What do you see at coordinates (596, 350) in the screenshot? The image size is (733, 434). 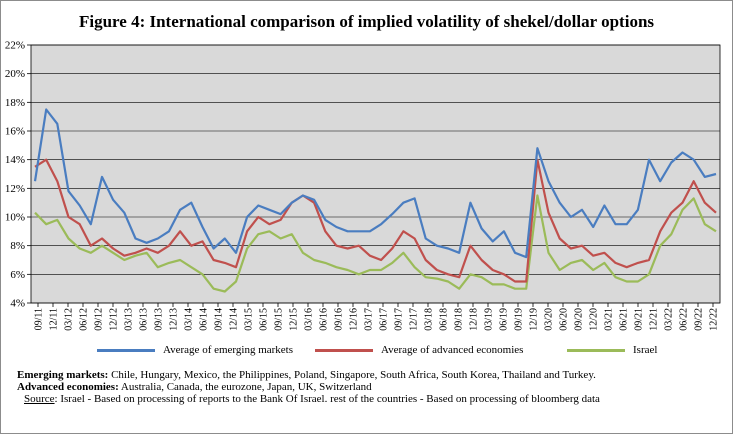 I see `legend-swatch-israel` at bounding box center [596, 350].